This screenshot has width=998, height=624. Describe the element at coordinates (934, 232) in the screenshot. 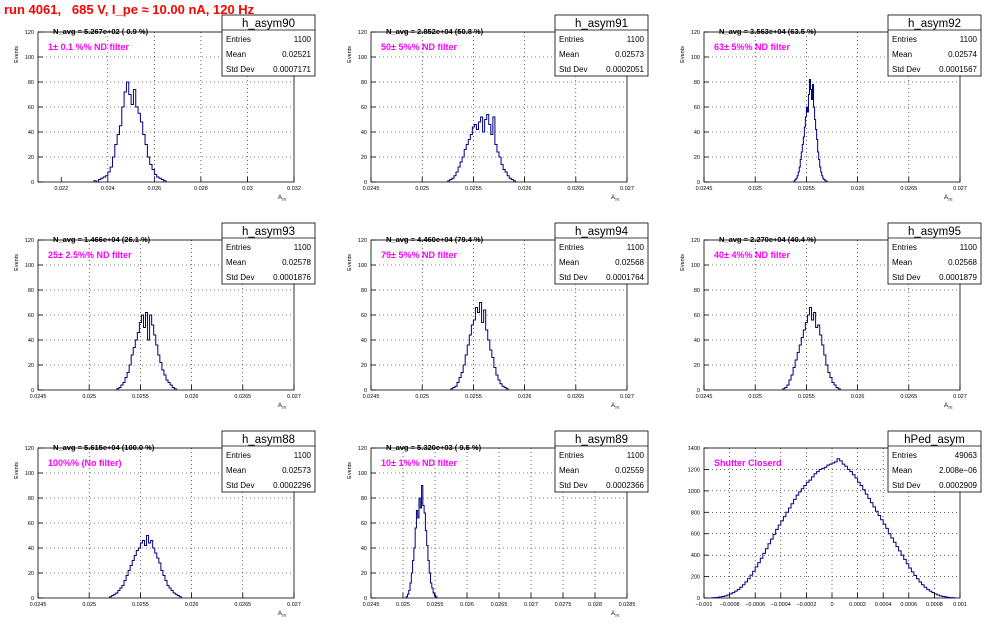

I see `histogram-name: h_asym95` at that location.